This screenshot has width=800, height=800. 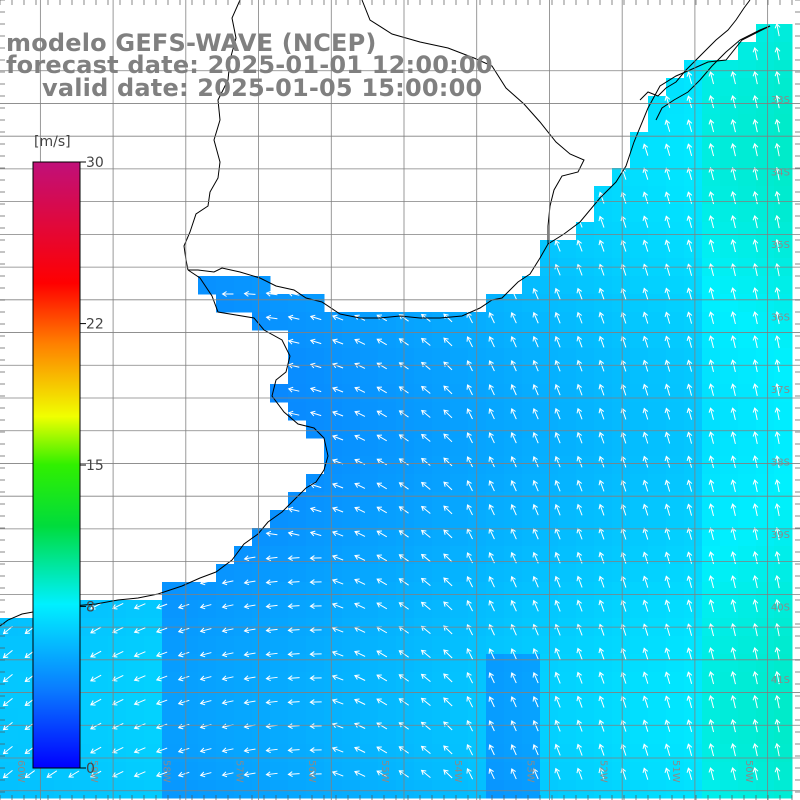 What do you see at coordinates (457, 771) in the screenshot?
I see `lon-label: 54W` at bounding box center [457, 771].